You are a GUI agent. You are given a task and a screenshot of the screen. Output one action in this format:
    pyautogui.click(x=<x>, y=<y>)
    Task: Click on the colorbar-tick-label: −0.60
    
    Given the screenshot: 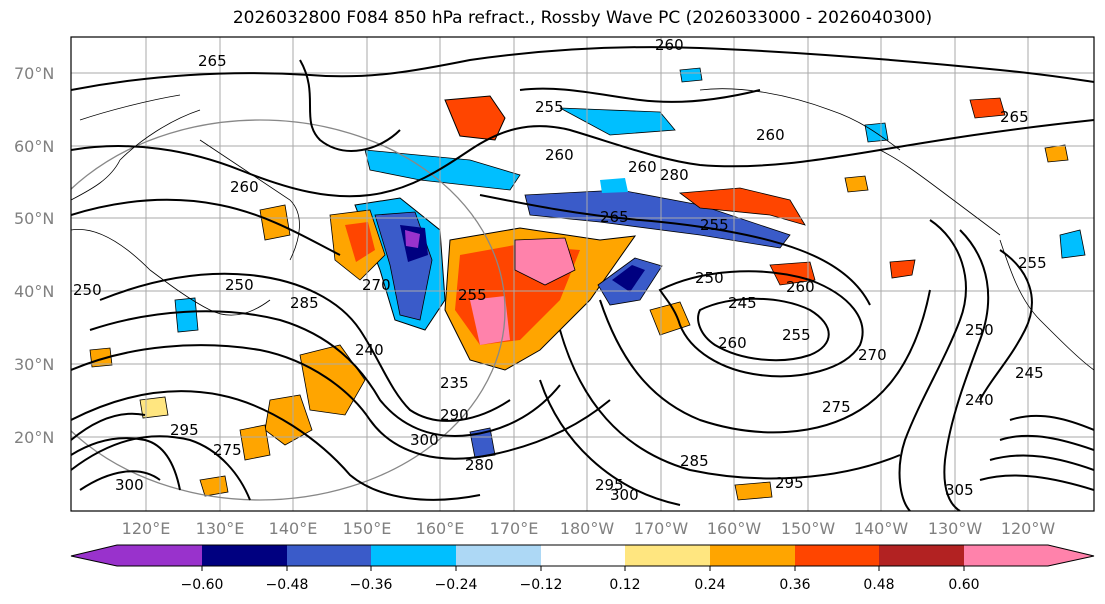 What is the action you would take?
    pyautogui.click(x=202, y=585)
    